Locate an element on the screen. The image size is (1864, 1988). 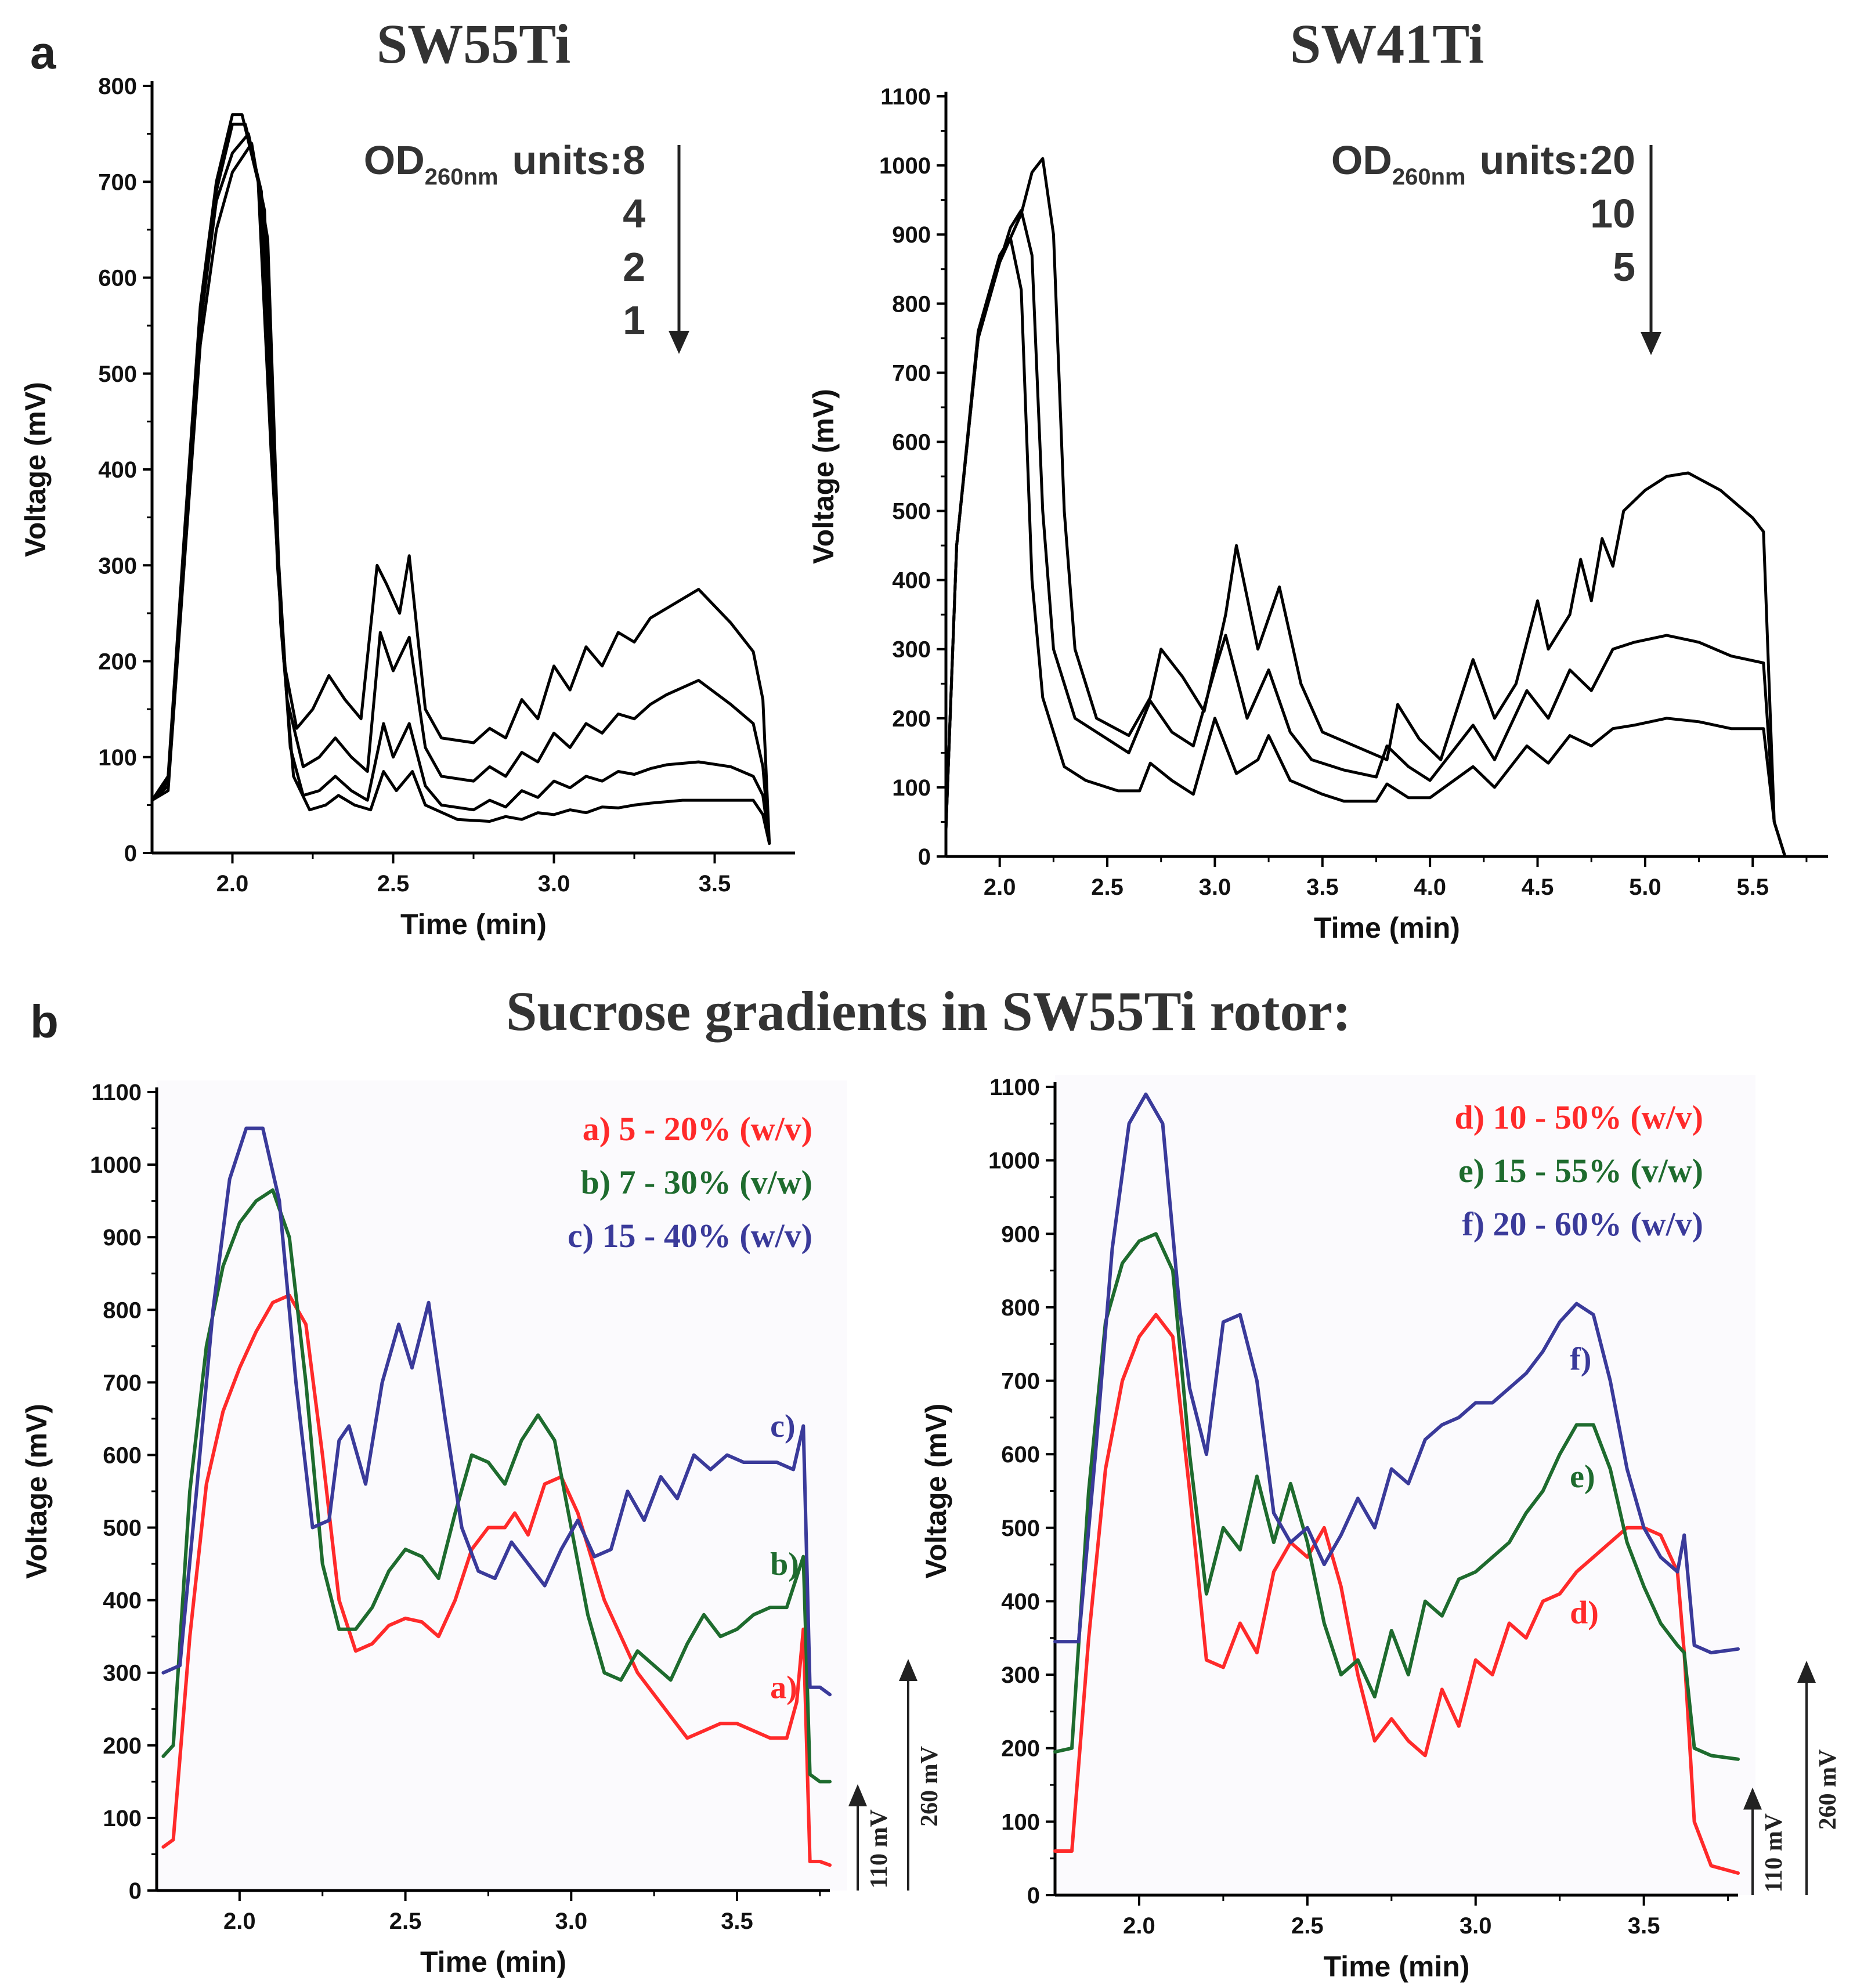
panel-b-title: Sucrose gradients in SW55Ti rotor: is located at coordinates (928, 1011).